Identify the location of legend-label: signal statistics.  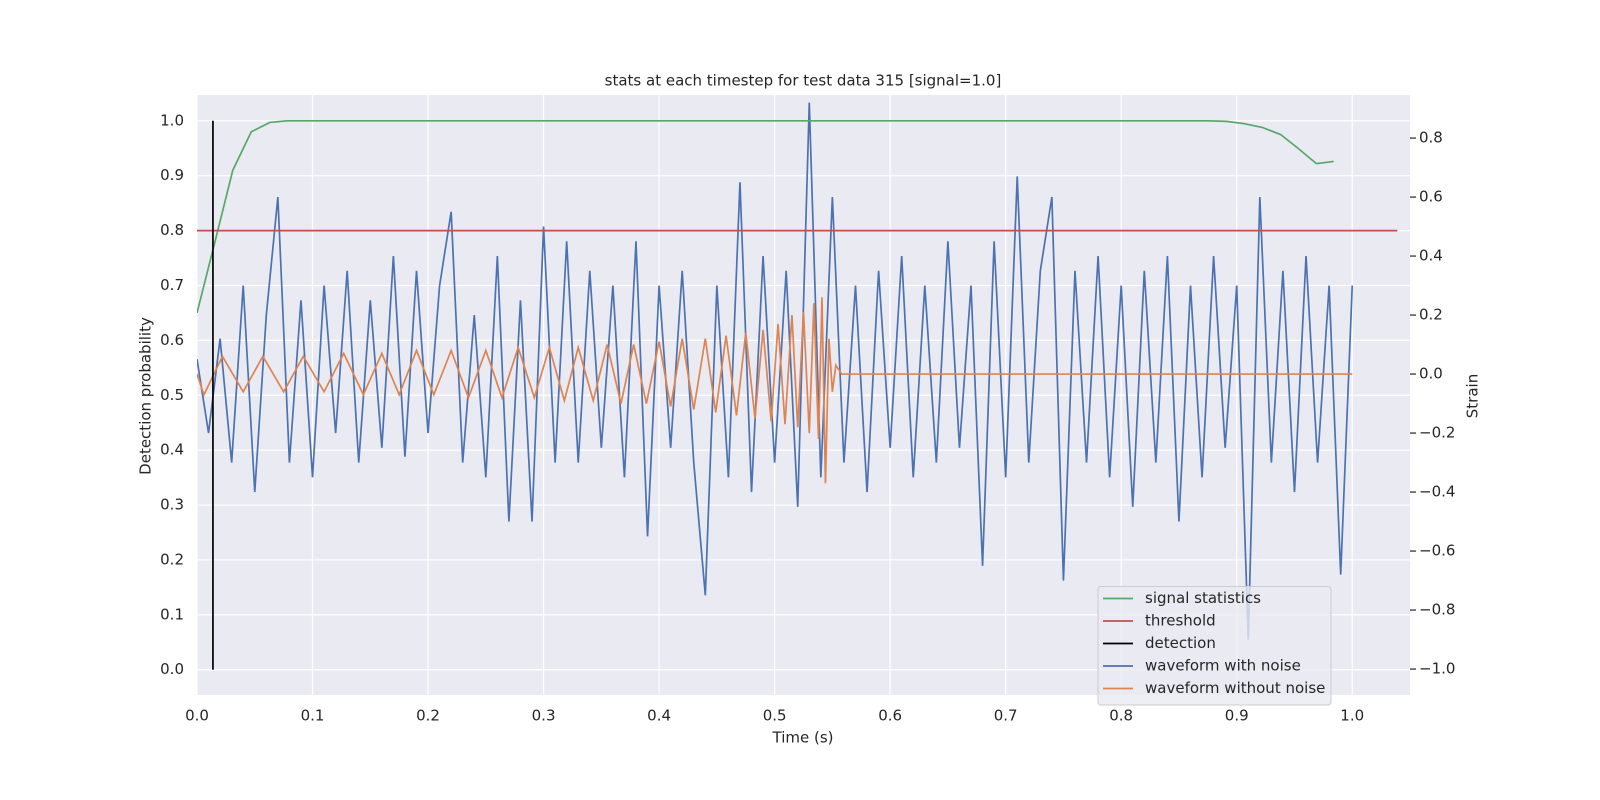
(1203, 598).